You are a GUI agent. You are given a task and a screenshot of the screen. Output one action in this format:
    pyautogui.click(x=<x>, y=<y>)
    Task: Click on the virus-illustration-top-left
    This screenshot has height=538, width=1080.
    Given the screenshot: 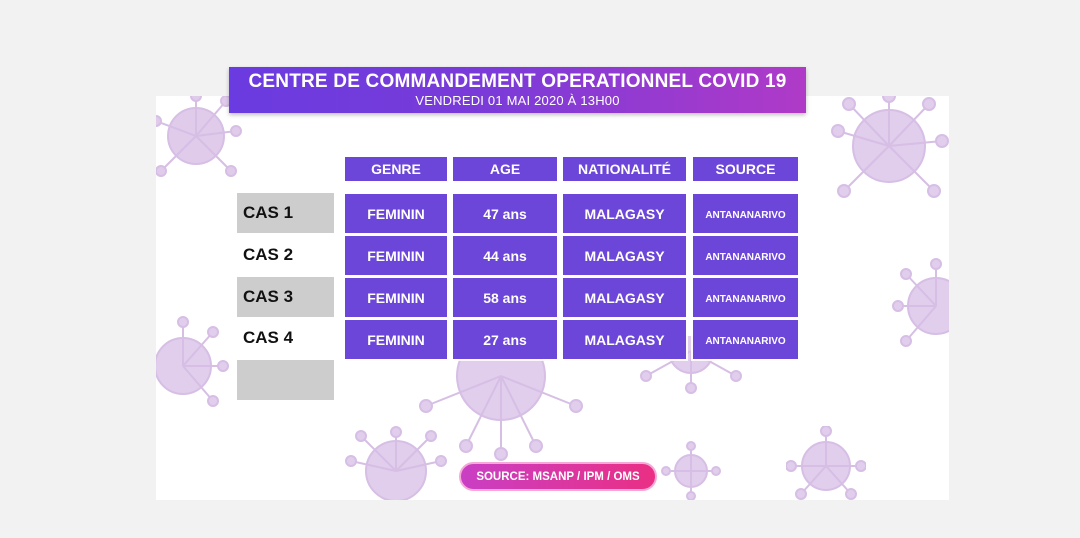 What is the action you would take?
    pyautogui.click(x=199, y=136)
    